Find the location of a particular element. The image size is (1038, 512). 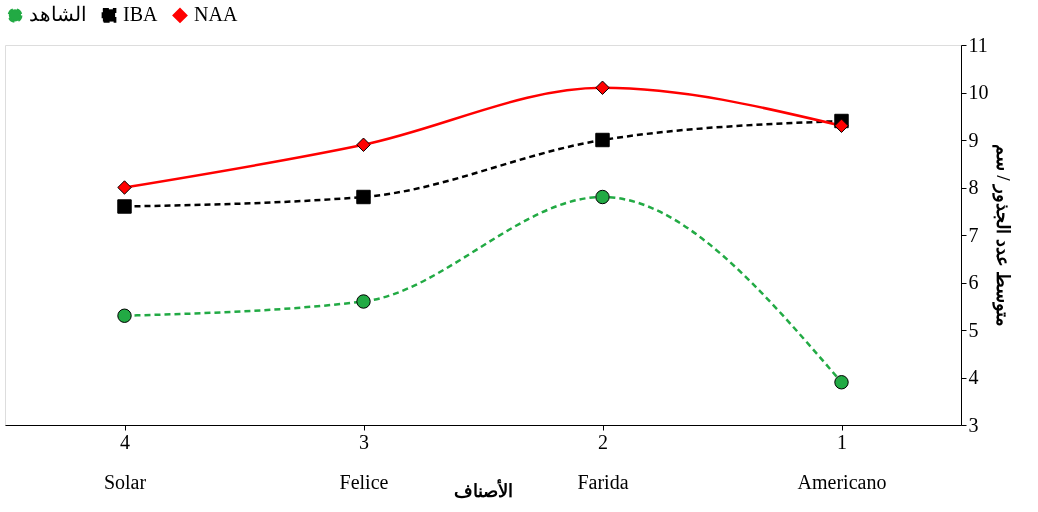

y-tick-label: 9 is located at coordinates (973, 139).